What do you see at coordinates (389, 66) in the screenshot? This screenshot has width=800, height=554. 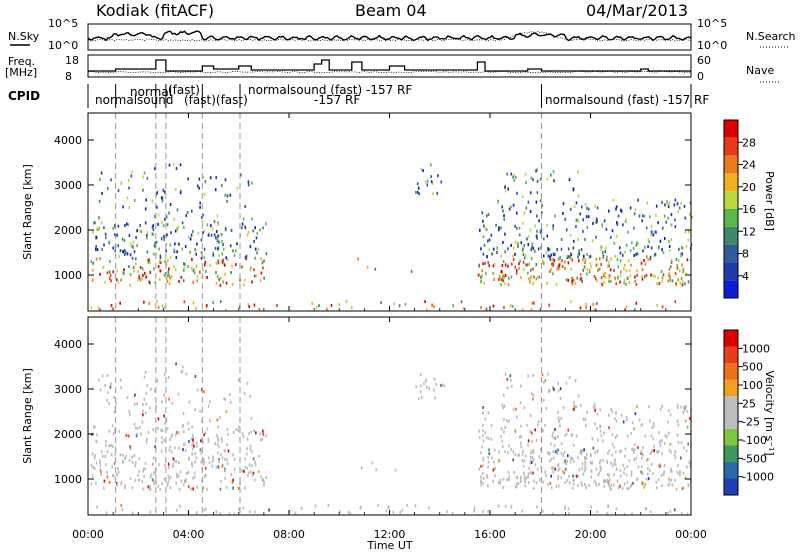 I see `freq-panel-frame` at bounding box center [389, 66].